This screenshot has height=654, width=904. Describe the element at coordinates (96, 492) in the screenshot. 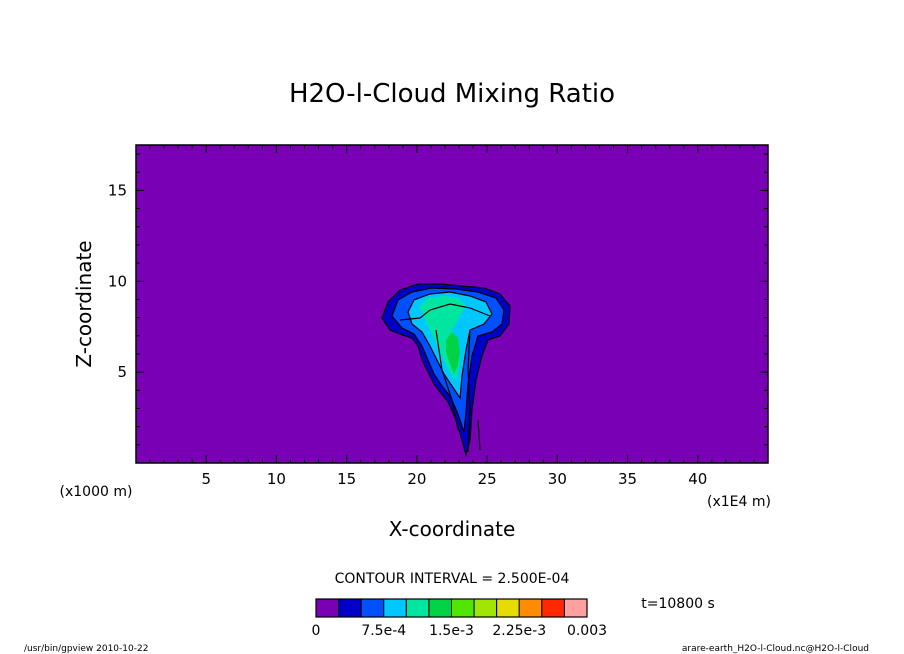

I see `y-axis-unit: (x1000 m)` at that location.